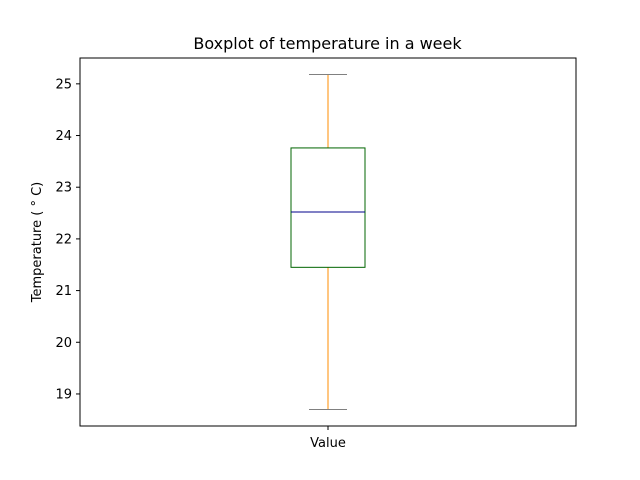 This screenshot has width=640, height=480. Describe the element at coordinates (328, 207) in the screenshot. I see `box` at that location.